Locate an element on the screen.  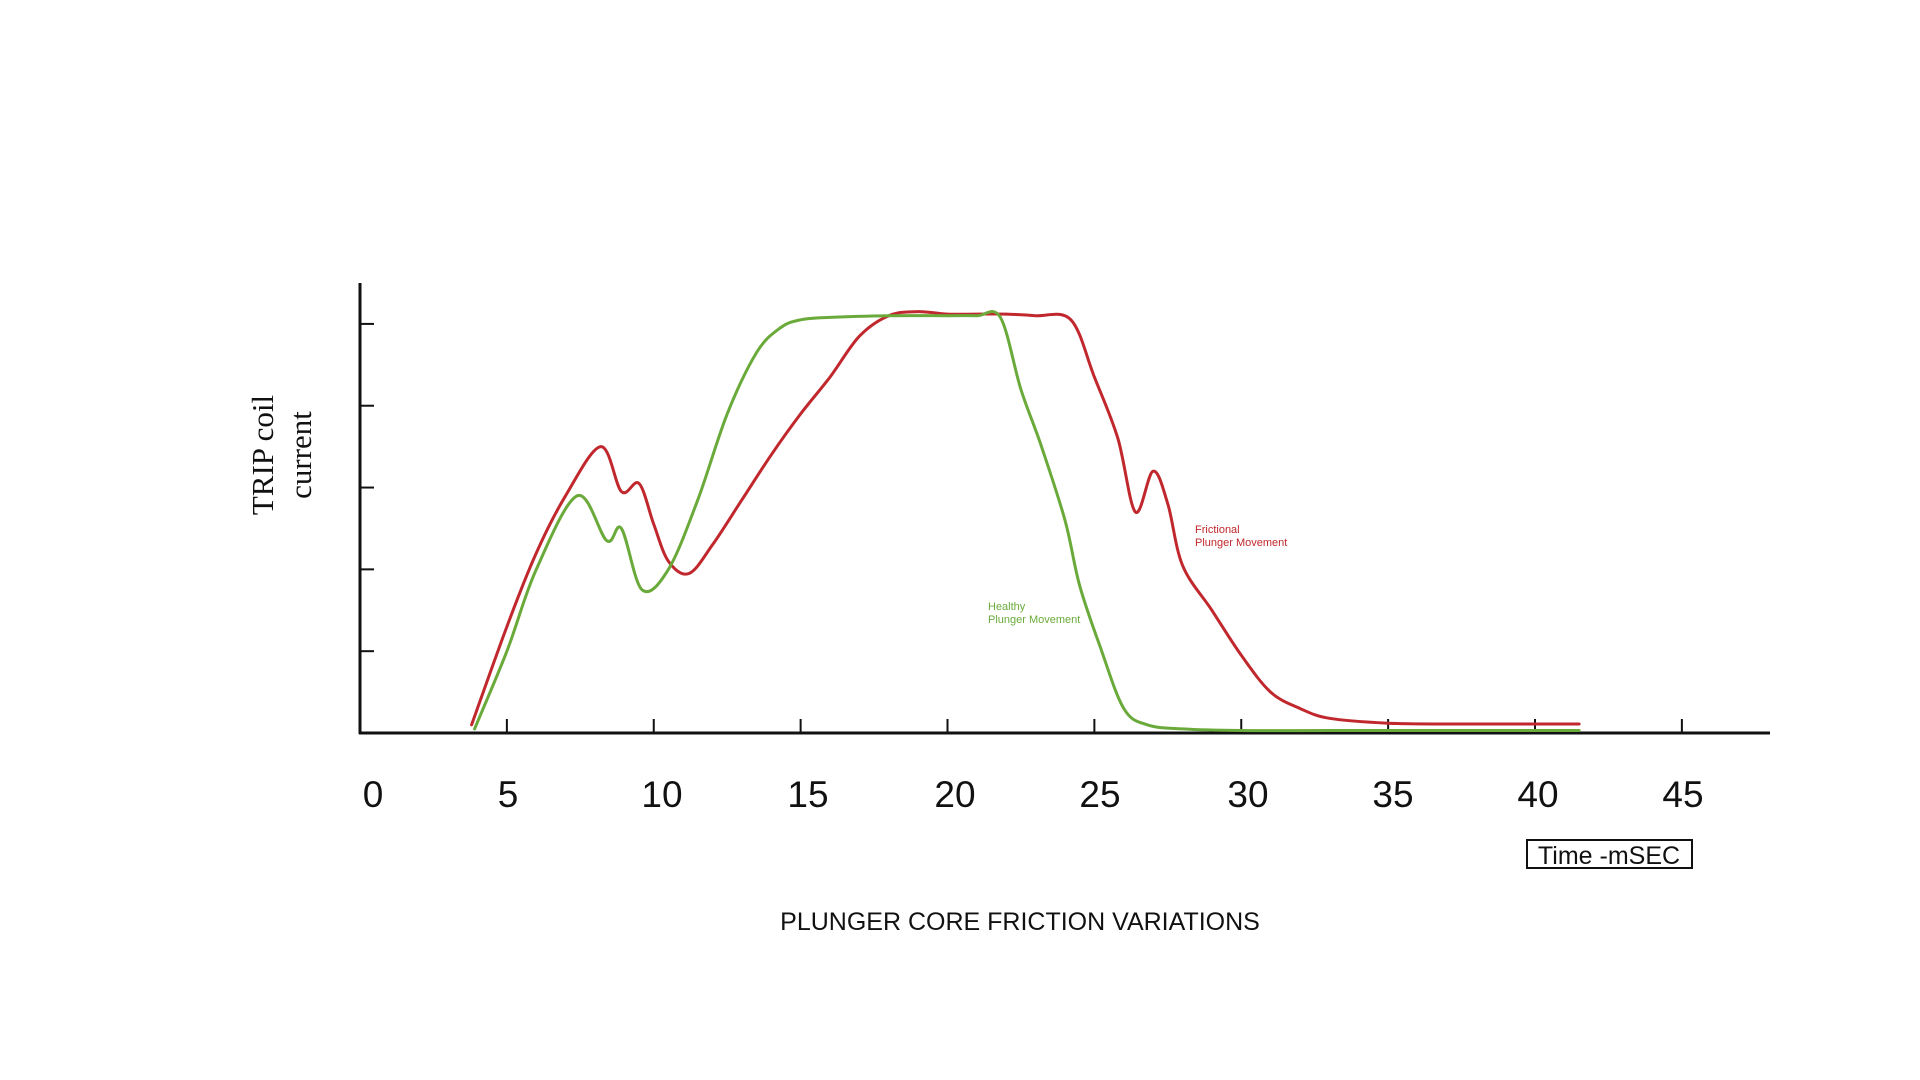
x-axis-label-box is located at coordinates (1609, 854).